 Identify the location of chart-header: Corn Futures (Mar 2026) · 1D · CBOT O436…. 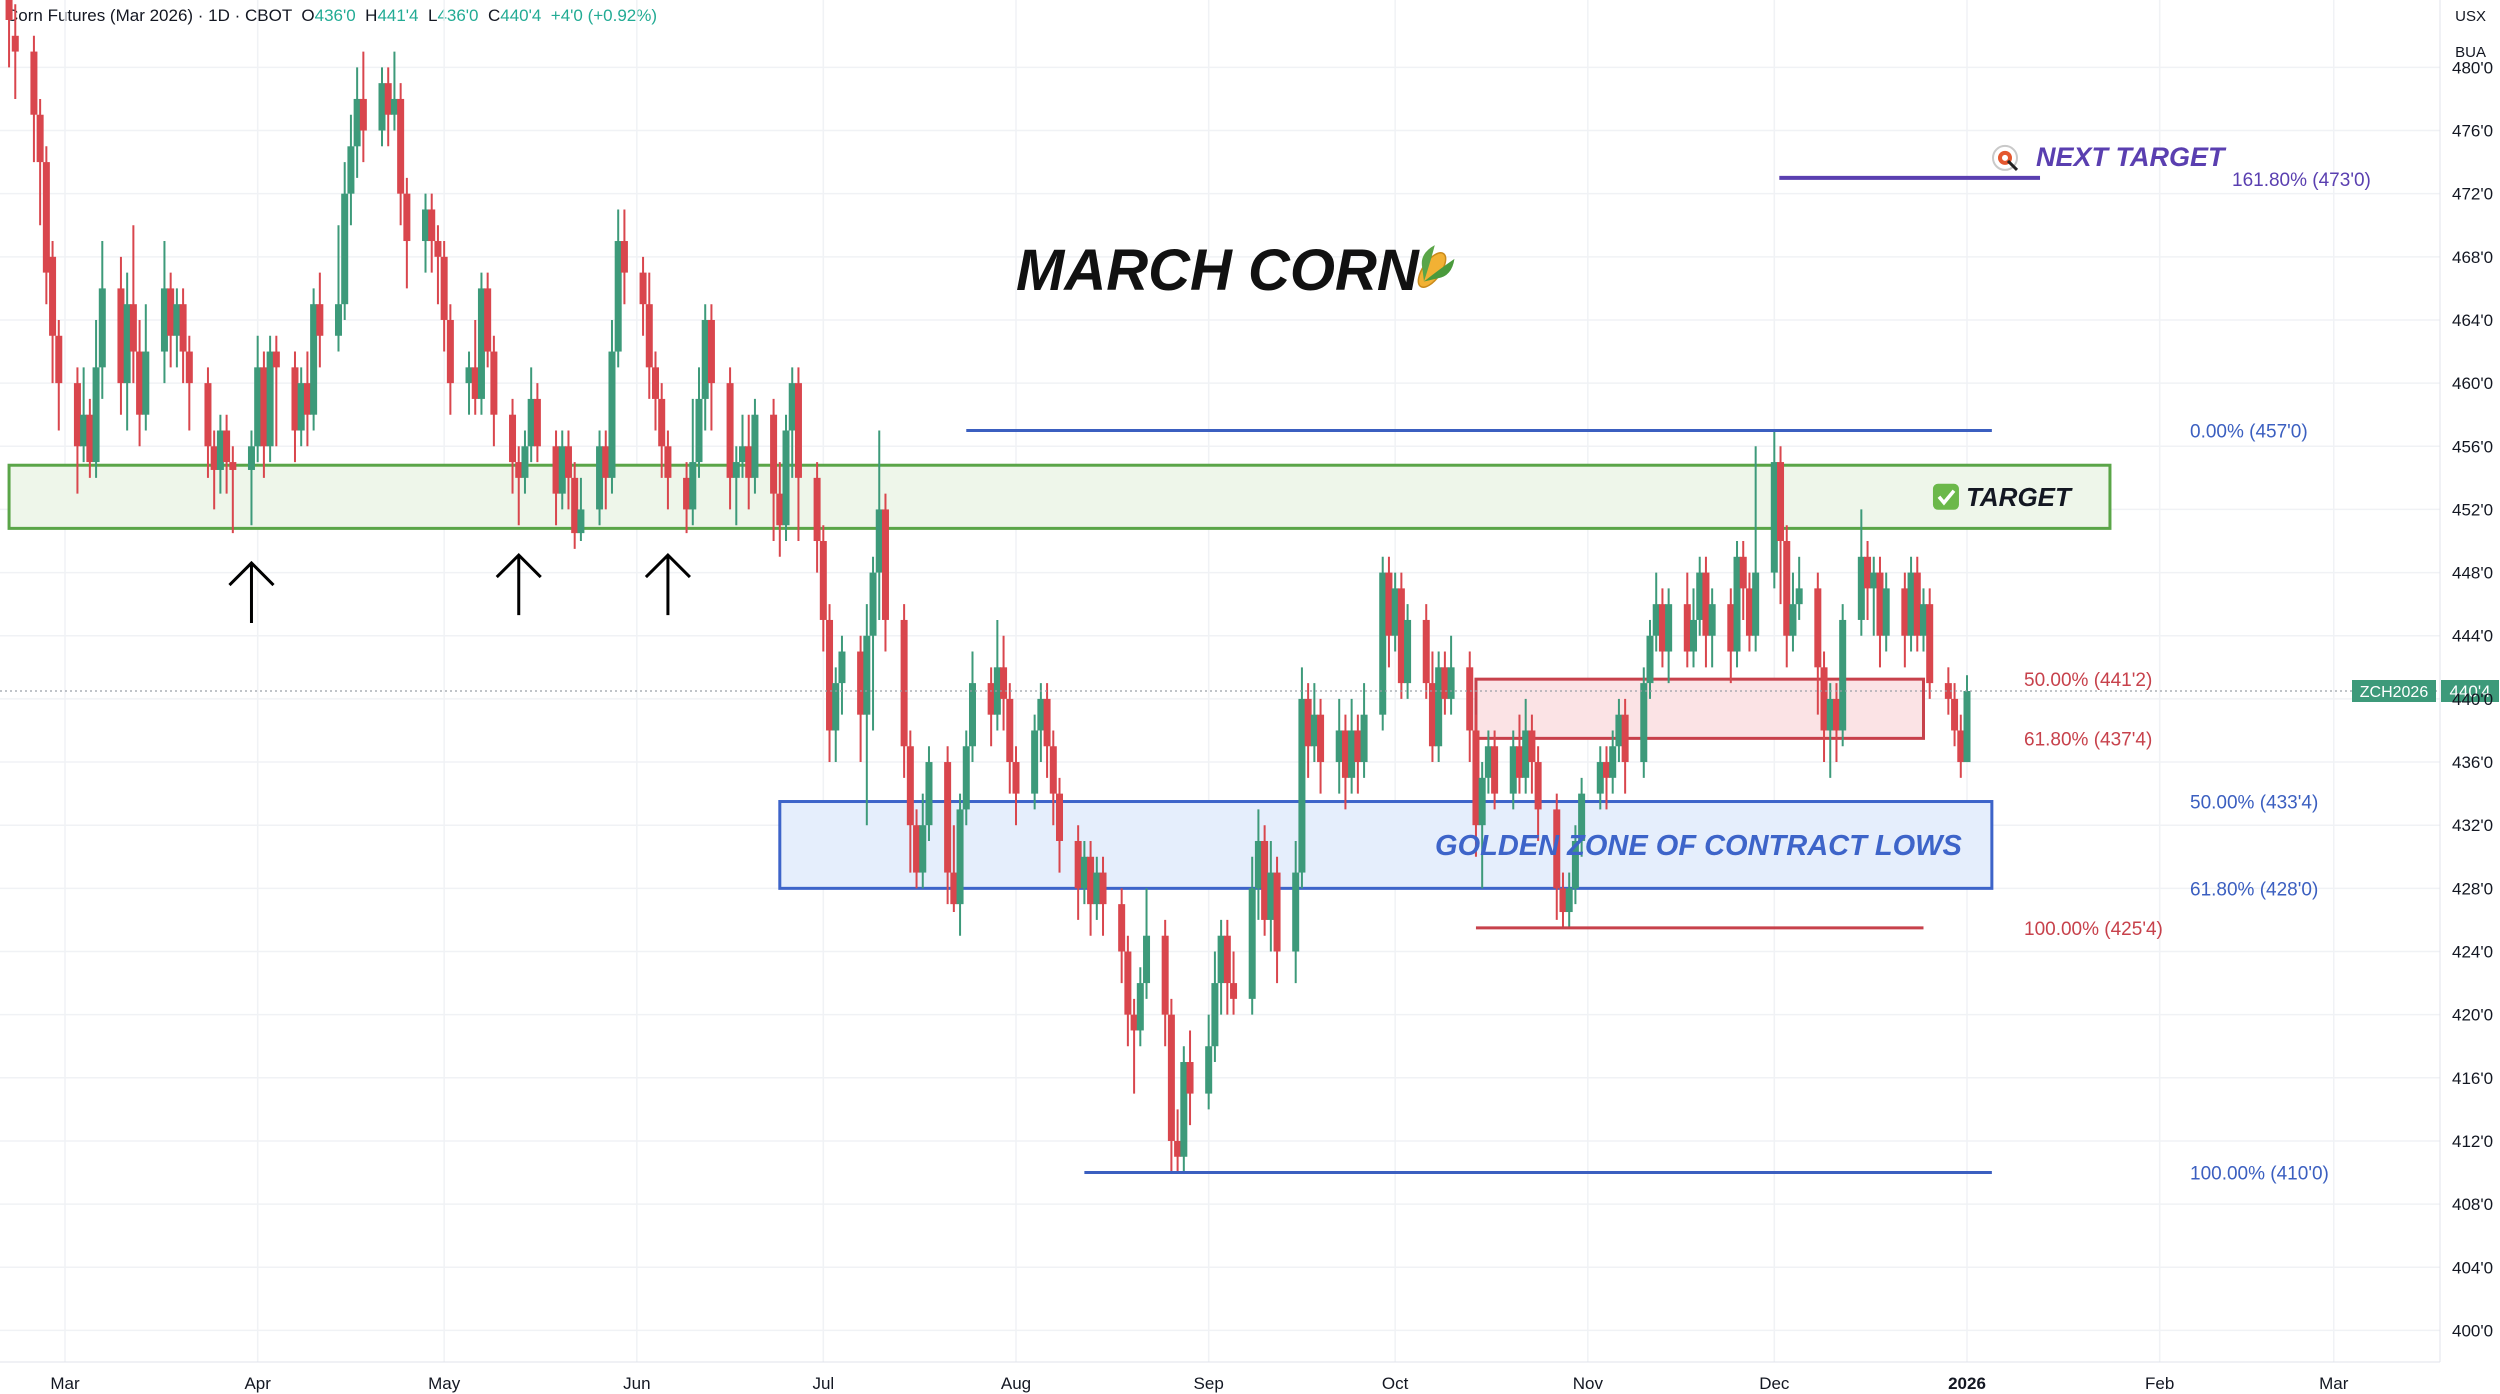
(331, 16).